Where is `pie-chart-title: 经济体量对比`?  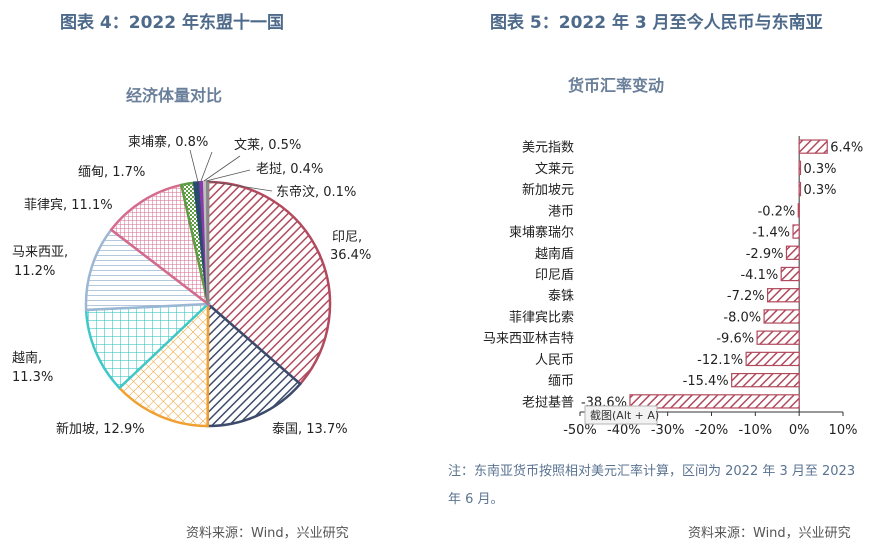 pie-chart-title: 经济体量对比 is located at coordinates (174, 95).